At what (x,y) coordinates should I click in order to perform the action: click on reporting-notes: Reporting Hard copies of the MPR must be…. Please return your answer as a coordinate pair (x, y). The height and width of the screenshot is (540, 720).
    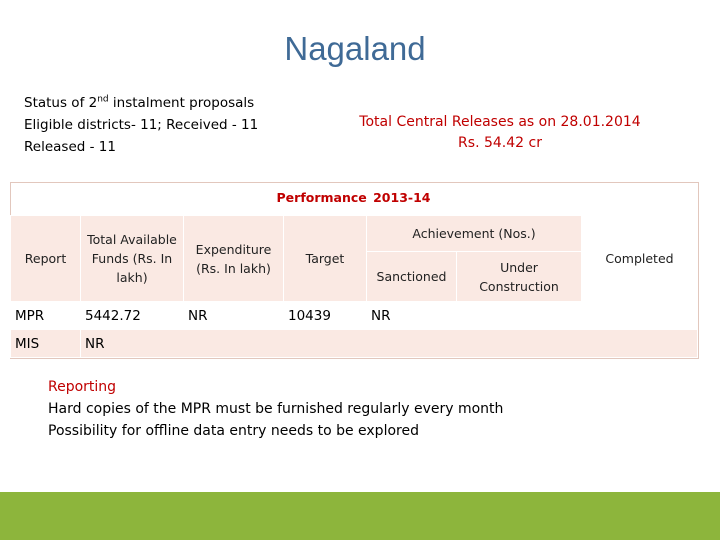
    Looking at the image, I should click on (275, 409).